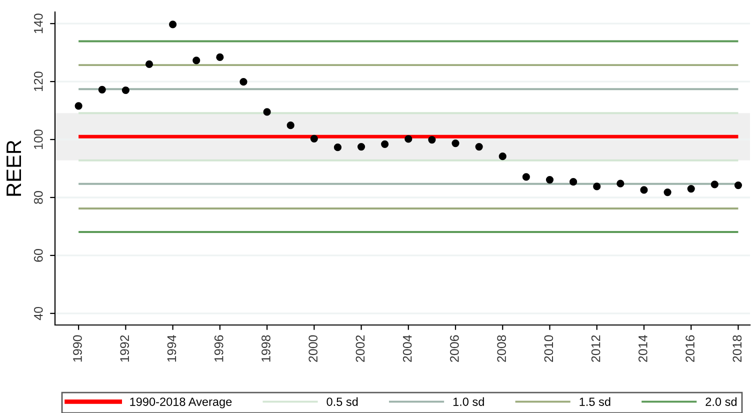 The image size is (751, 413). Describe the element at coordinates (38, 197) in the screenshot. I see `y-tick-label: 80` at that location.